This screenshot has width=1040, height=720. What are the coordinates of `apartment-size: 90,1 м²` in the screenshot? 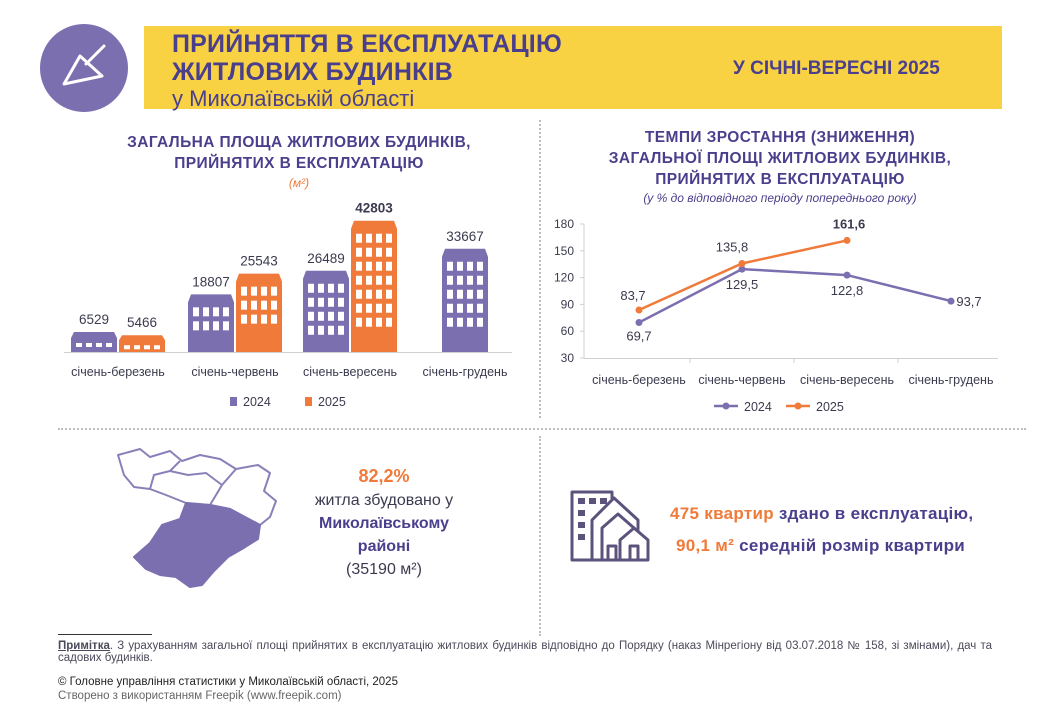 It's located at (705, 545).